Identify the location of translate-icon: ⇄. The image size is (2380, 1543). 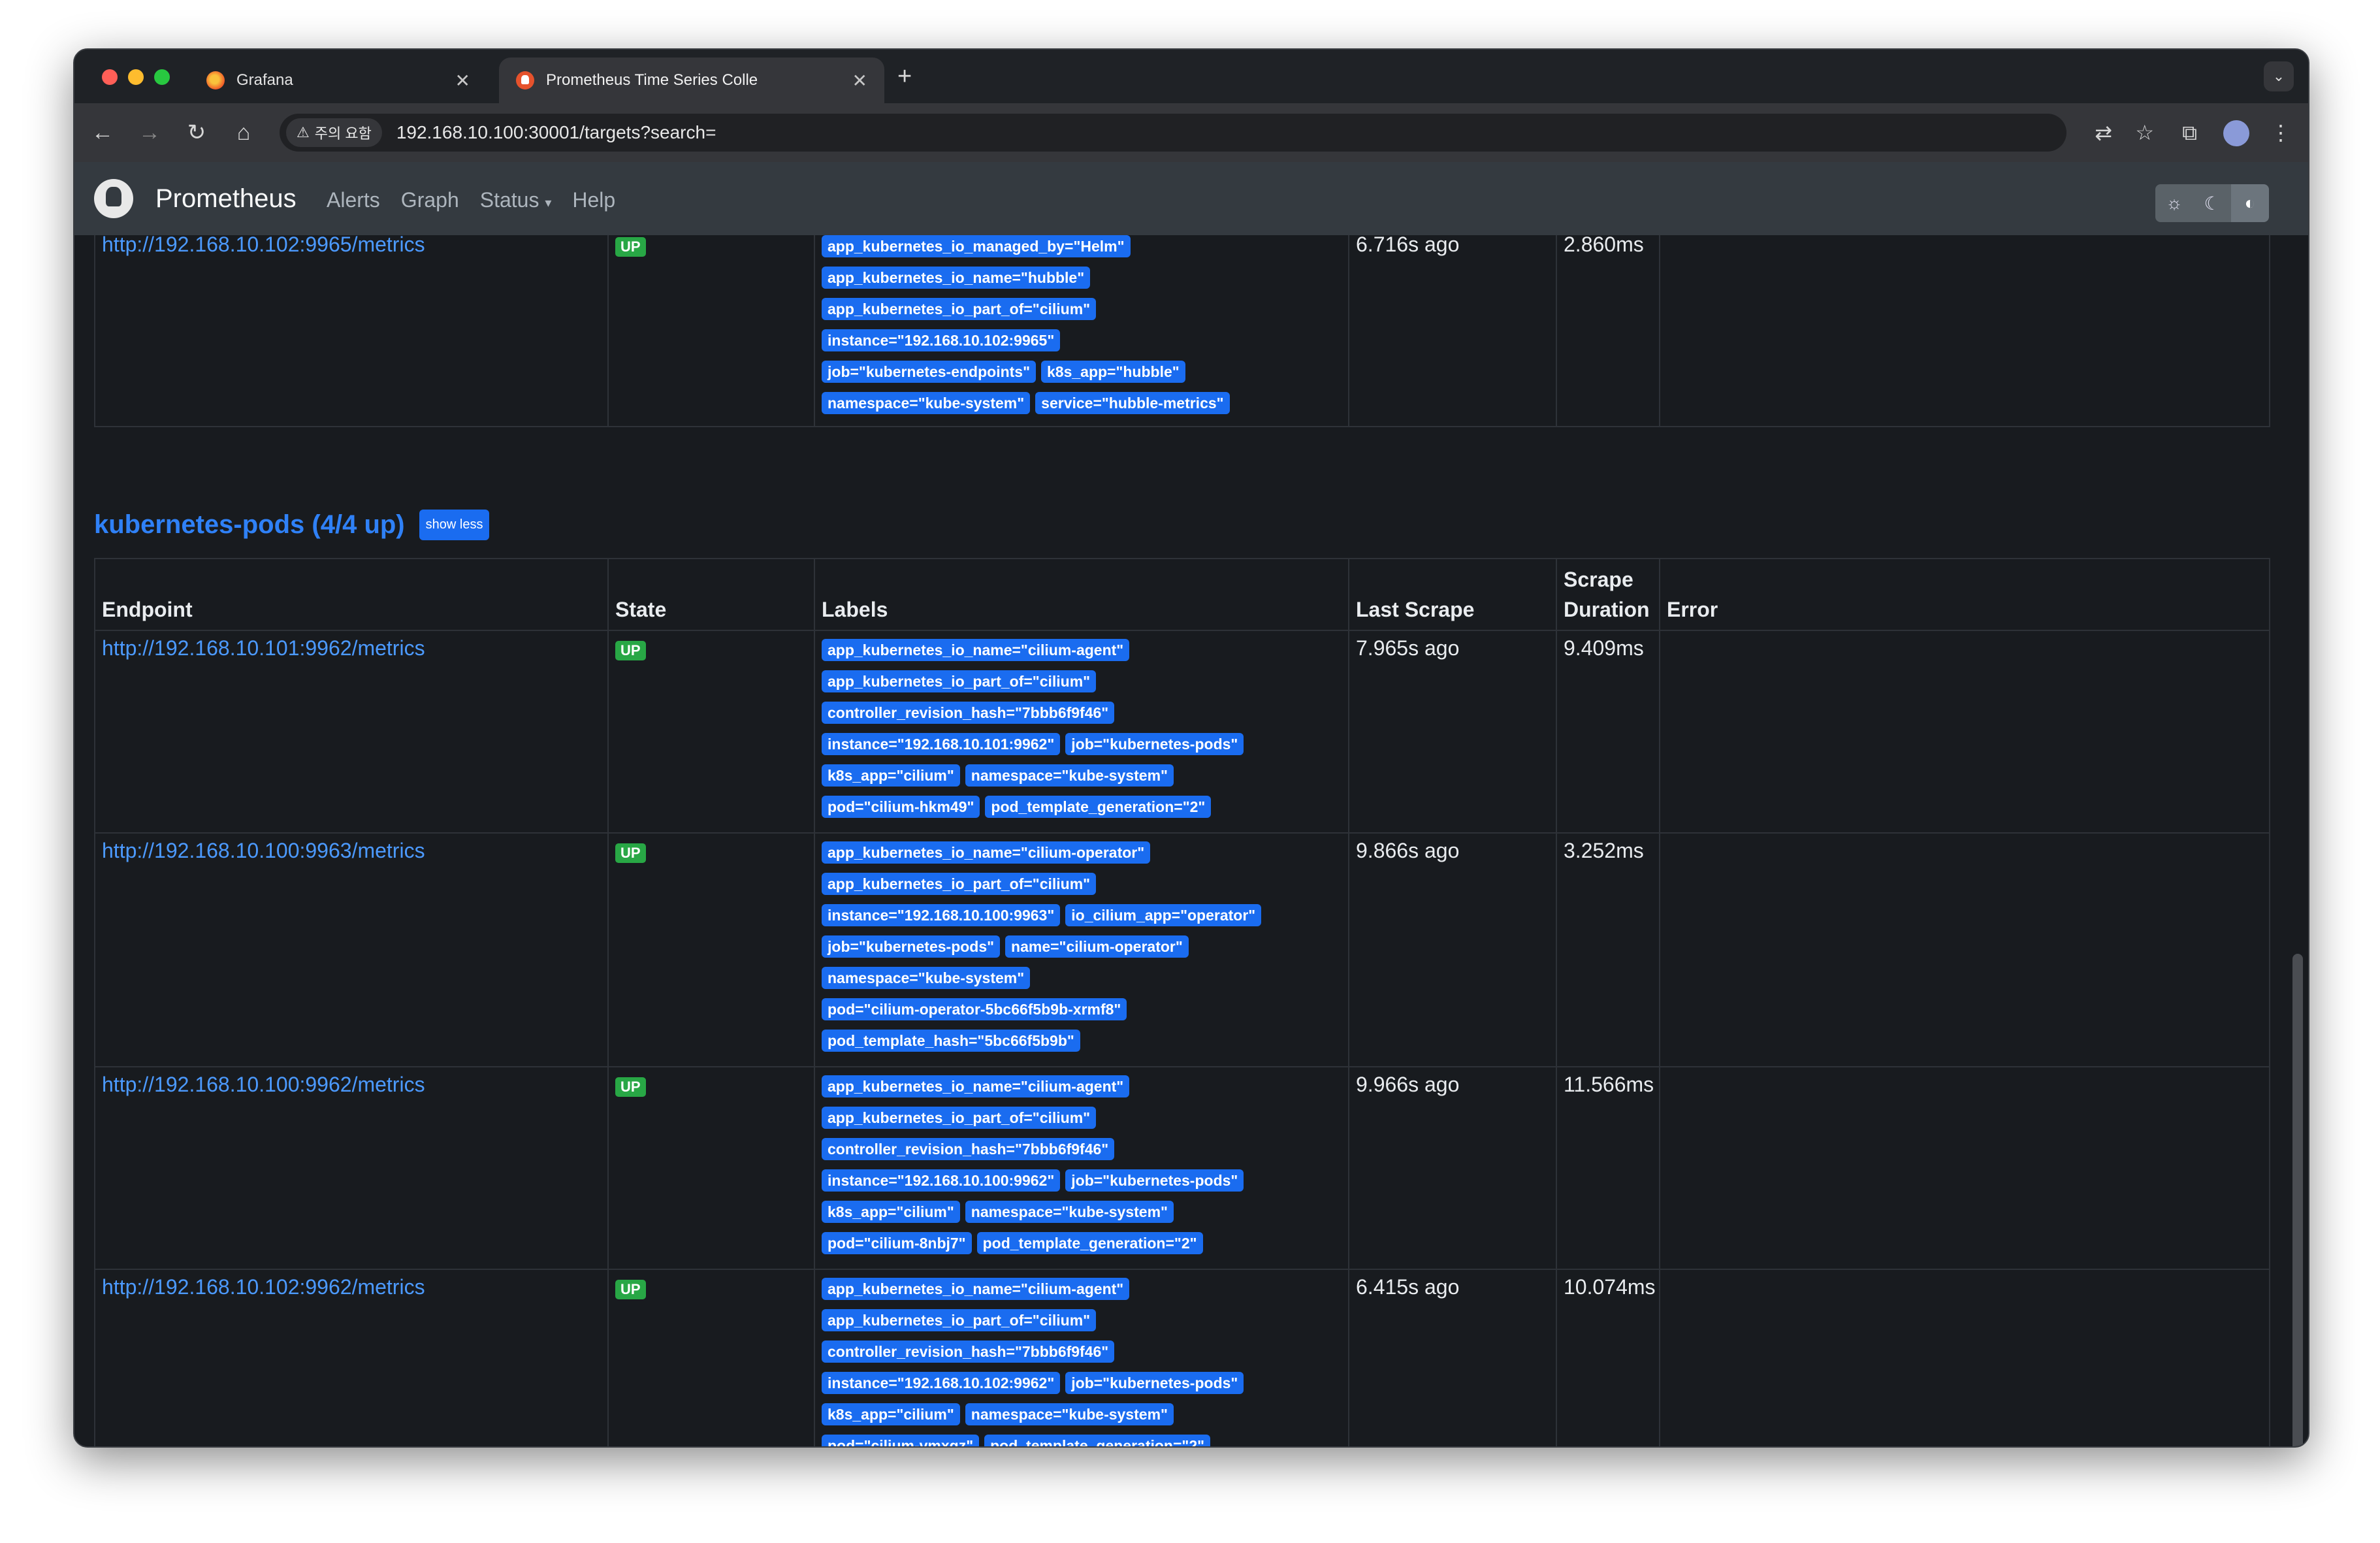
(2103, 132).